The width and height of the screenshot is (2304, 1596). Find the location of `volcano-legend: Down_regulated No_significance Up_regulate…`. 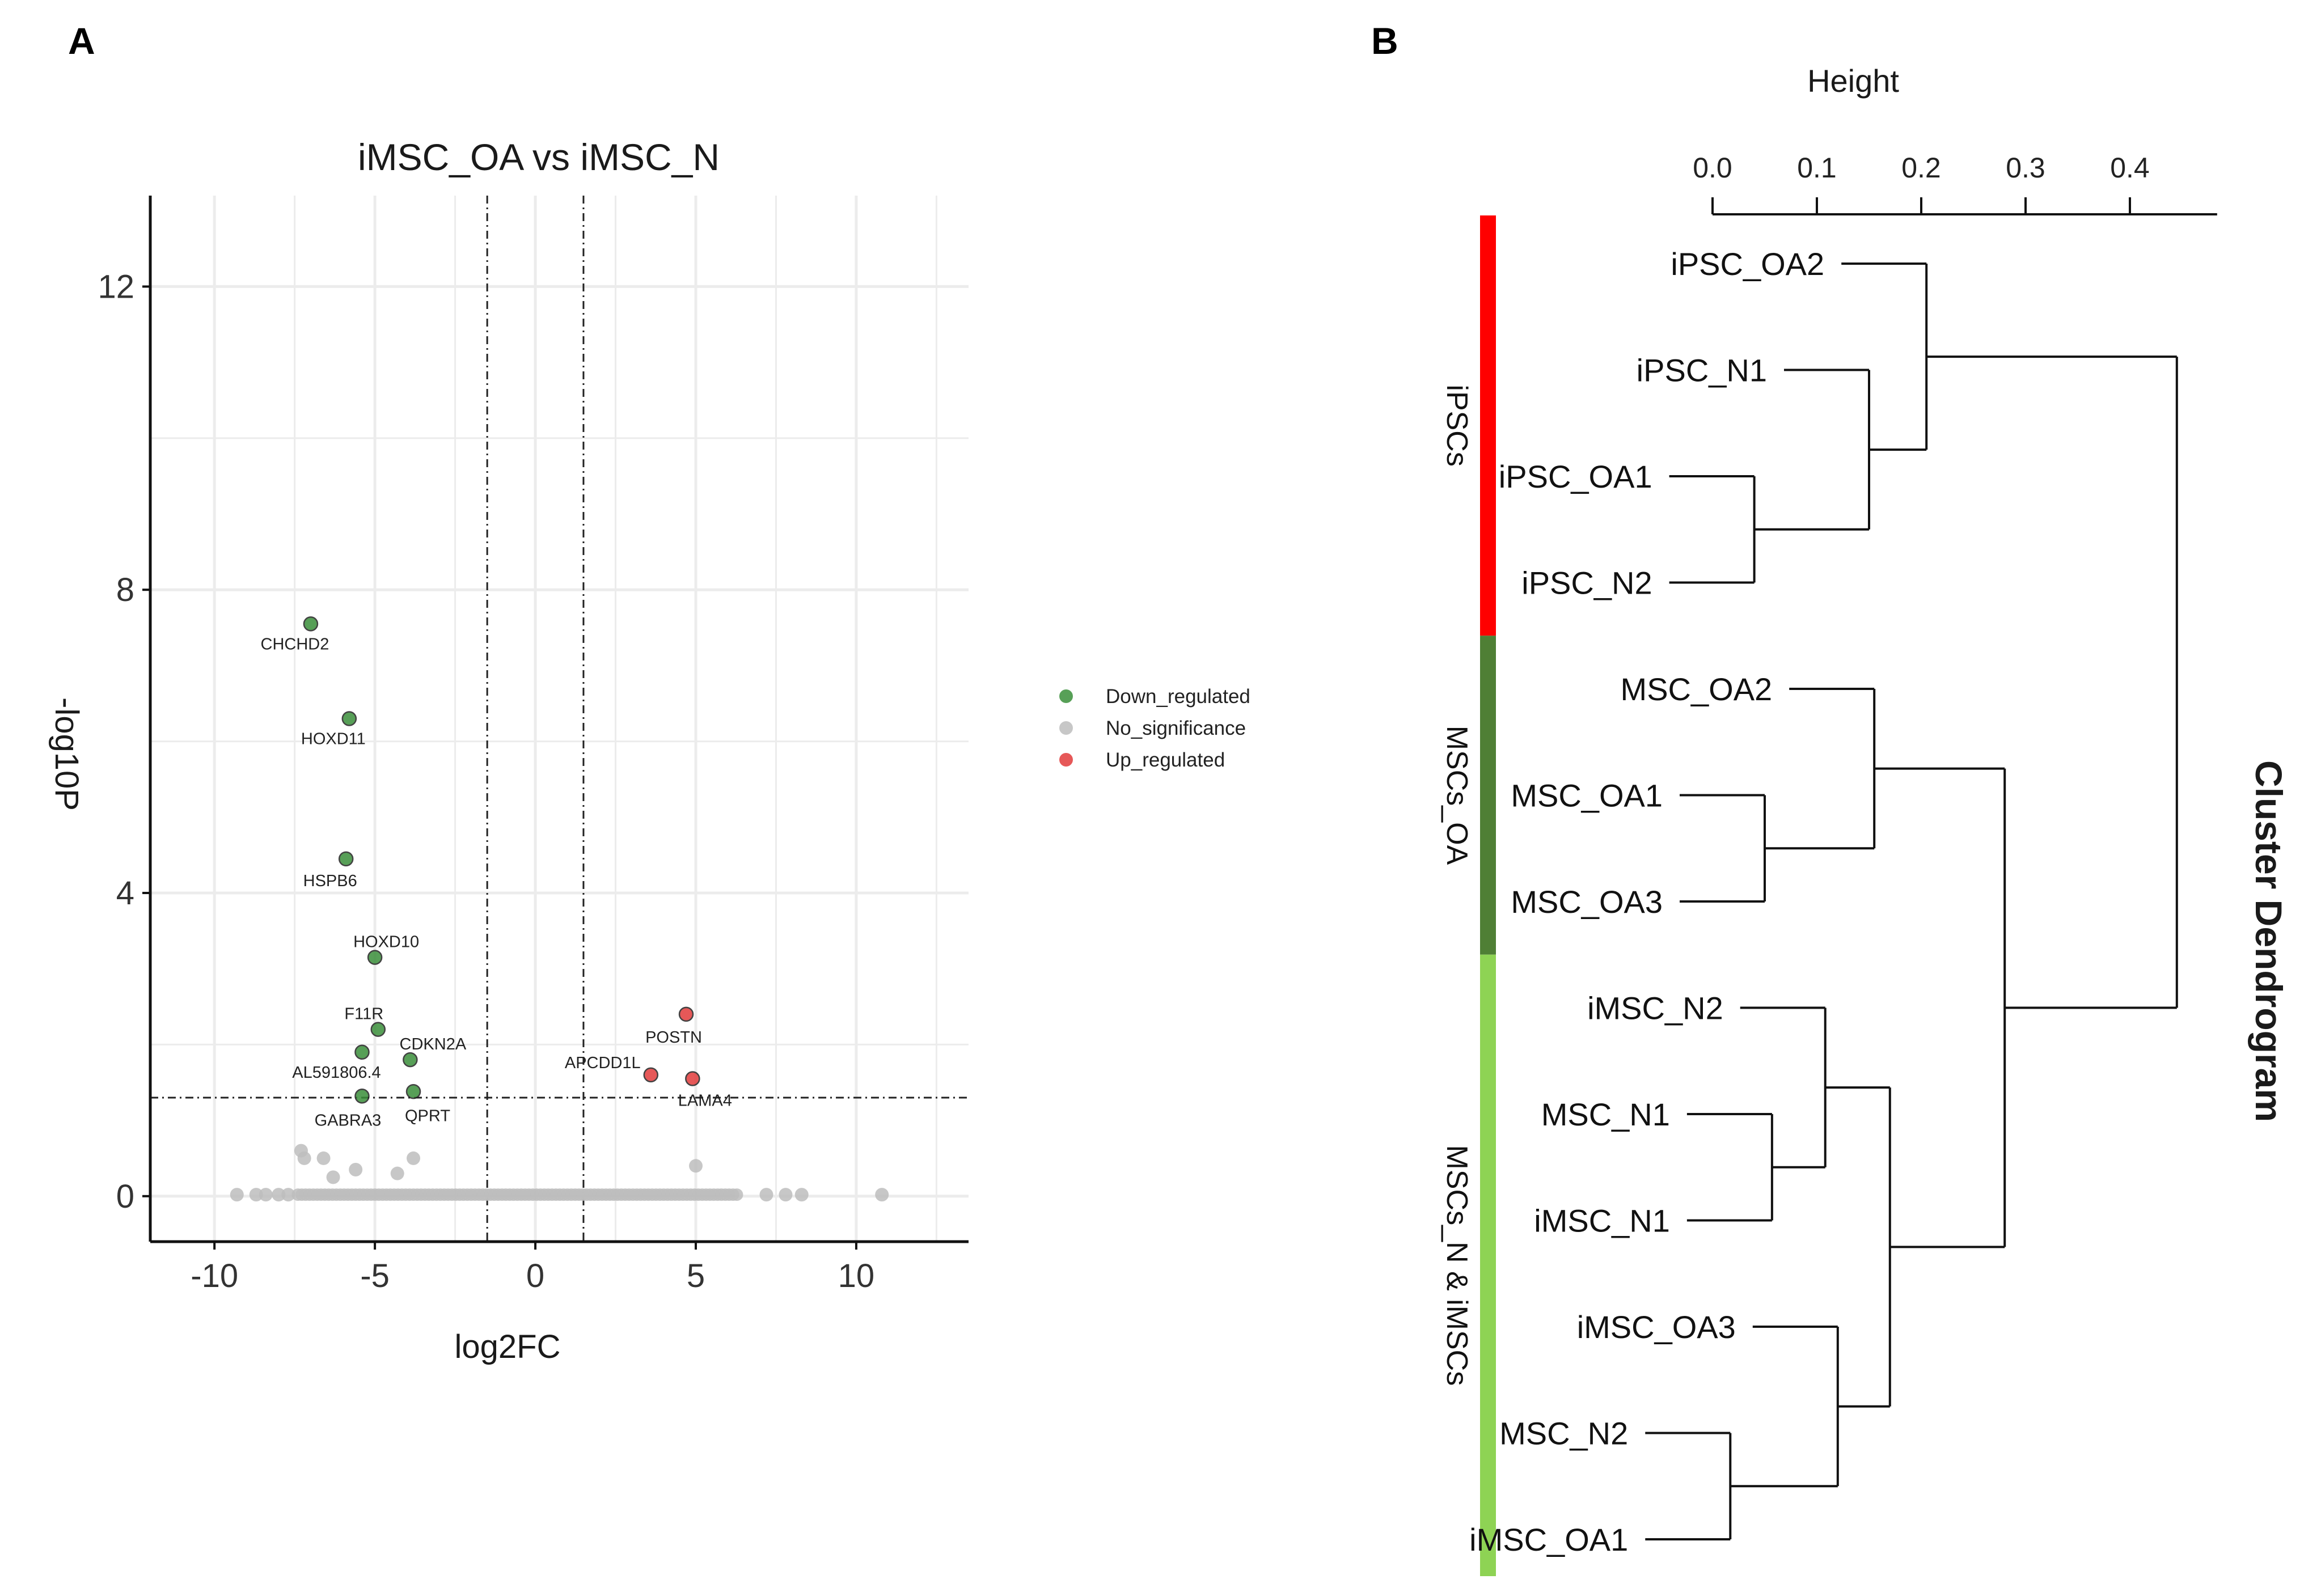

volcano-legend: Down_regulated No_significance Up_regulate… is located at coordinates (1155, 728).